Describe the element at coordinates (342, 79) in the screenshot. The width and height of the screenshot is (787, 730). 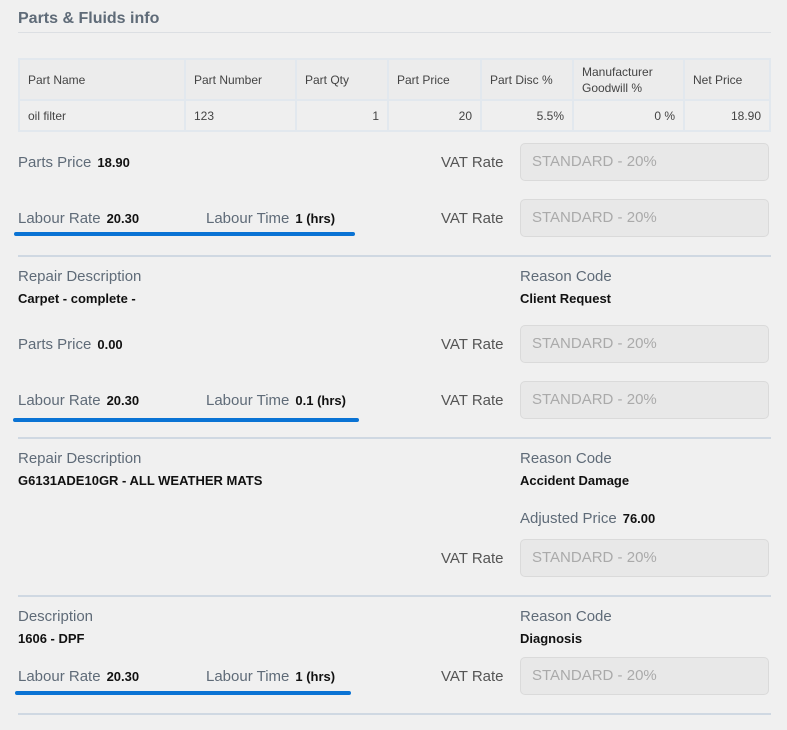
I see `col-header: Part Qty` at that location.